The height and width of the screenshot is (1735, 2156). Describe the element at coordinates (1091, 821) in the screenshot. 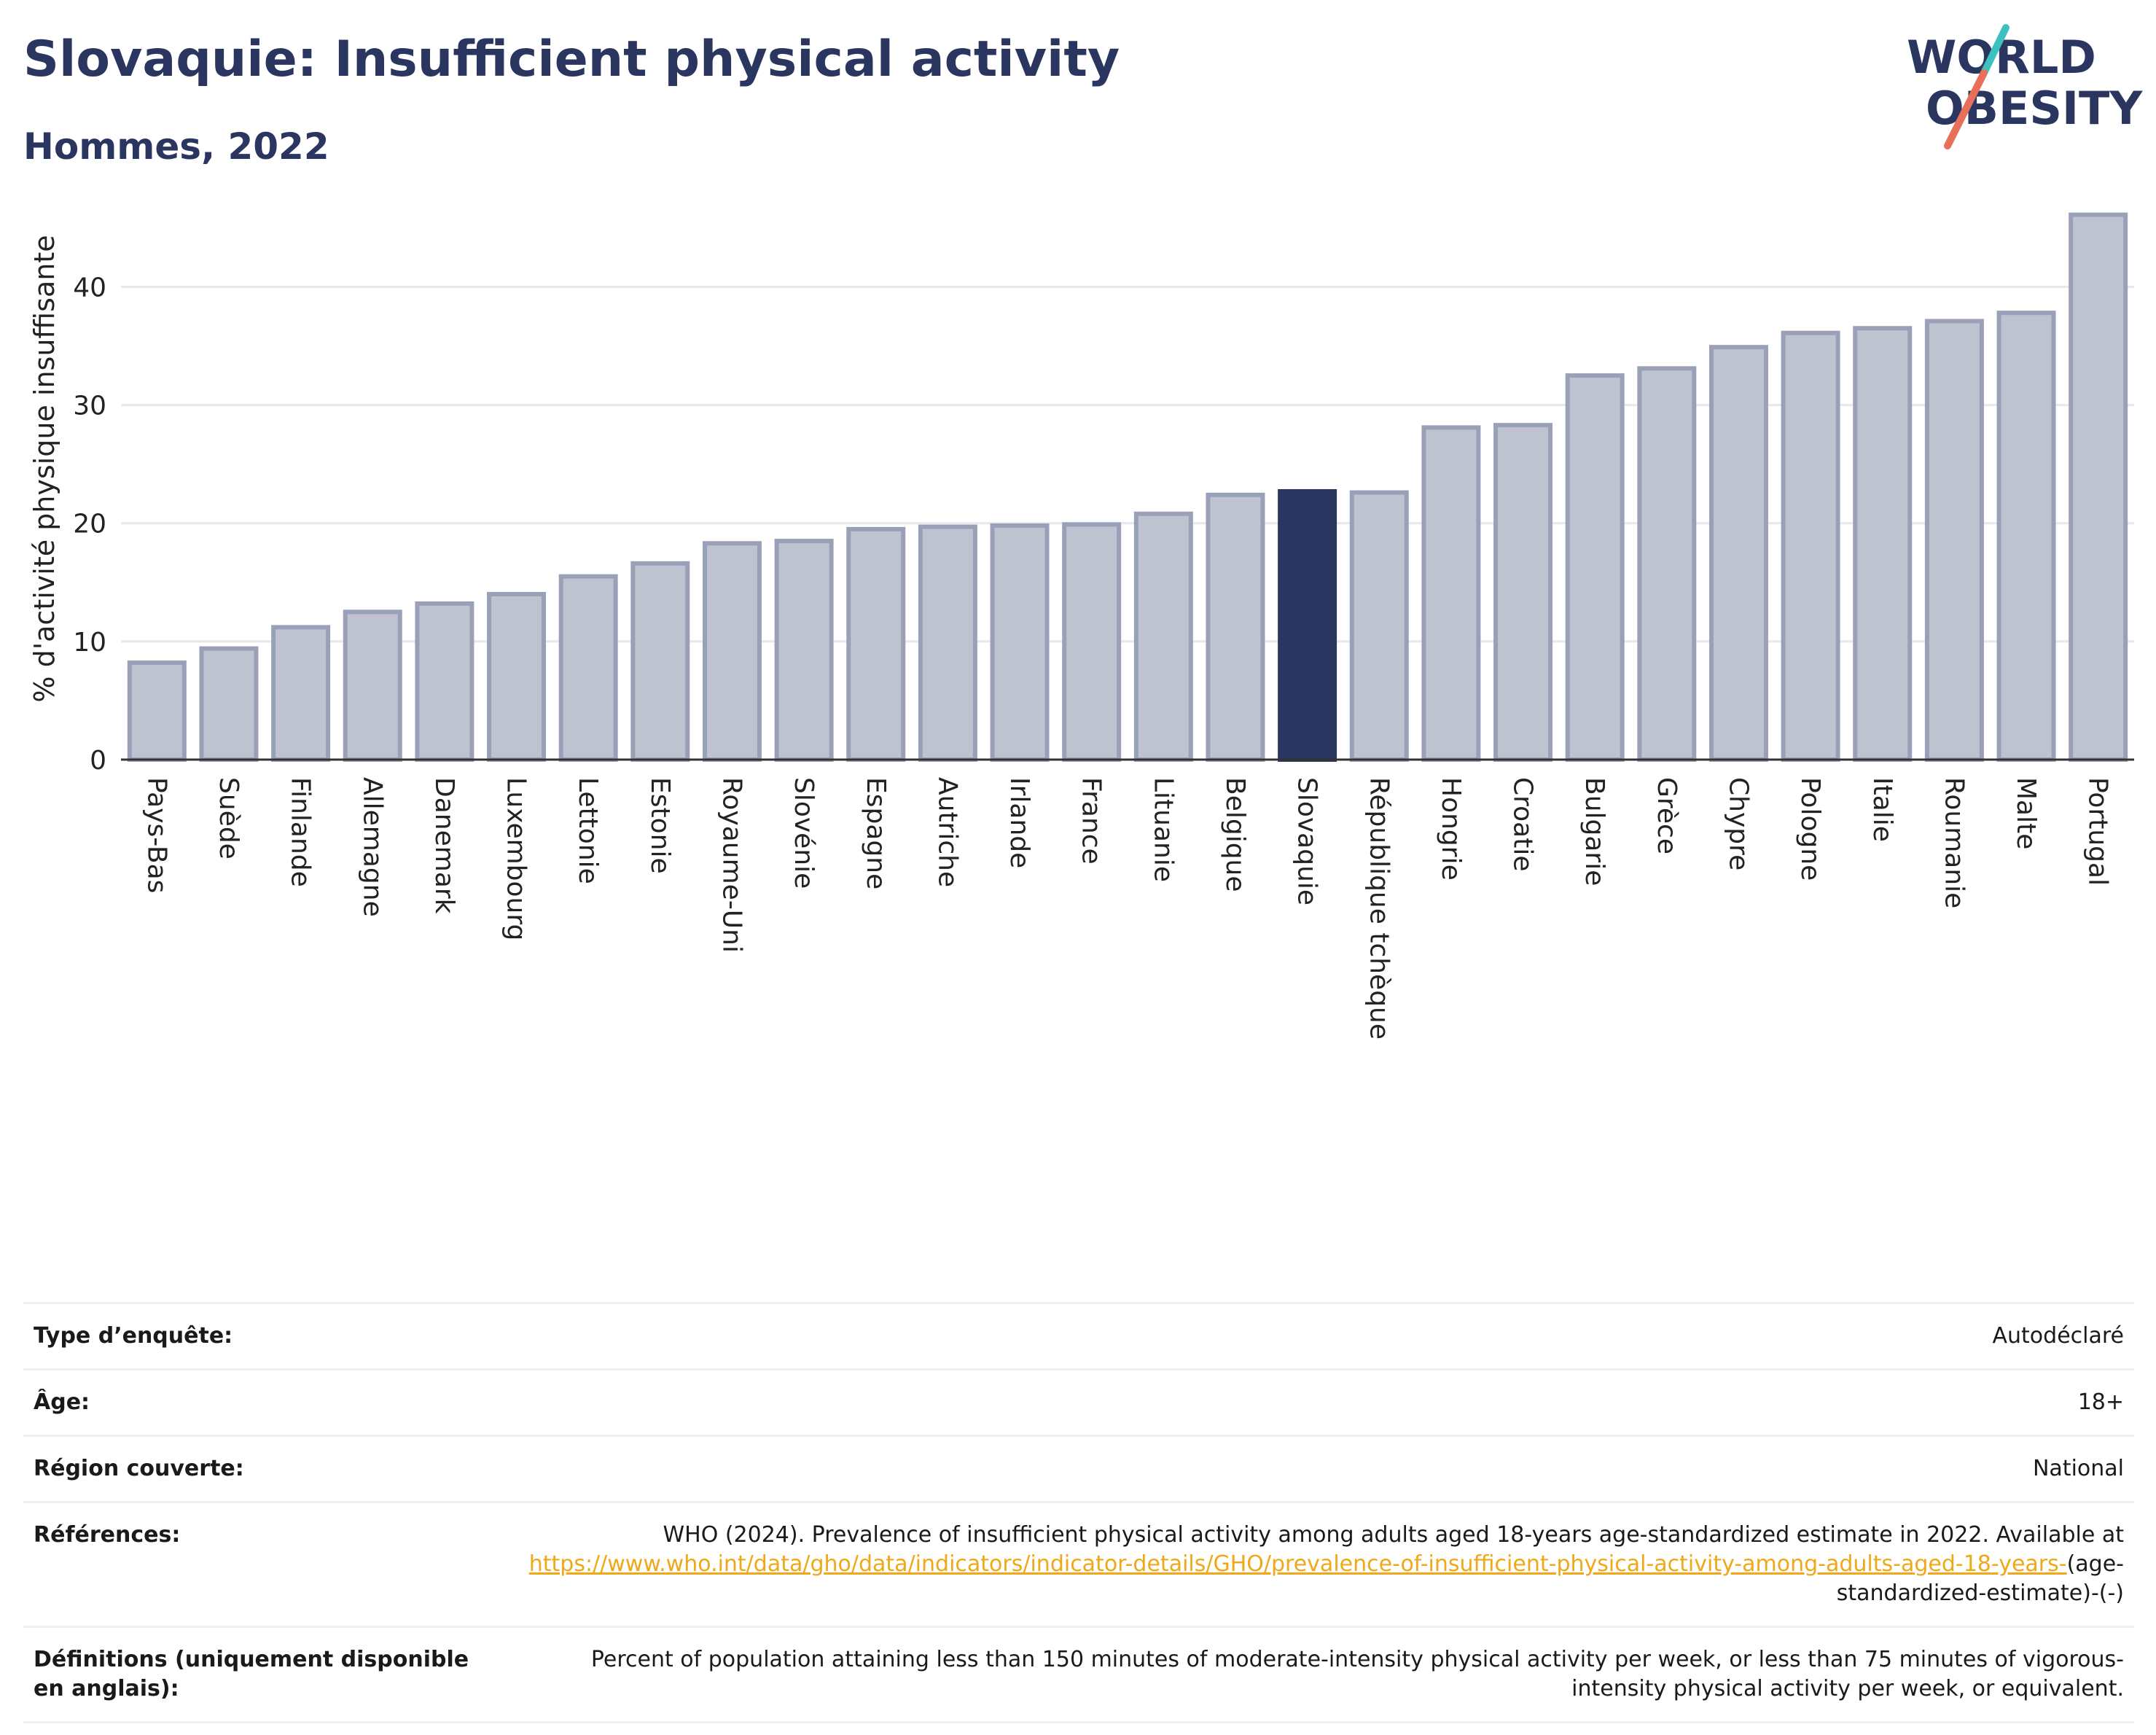

I see `x-tick-label: France` at that location.